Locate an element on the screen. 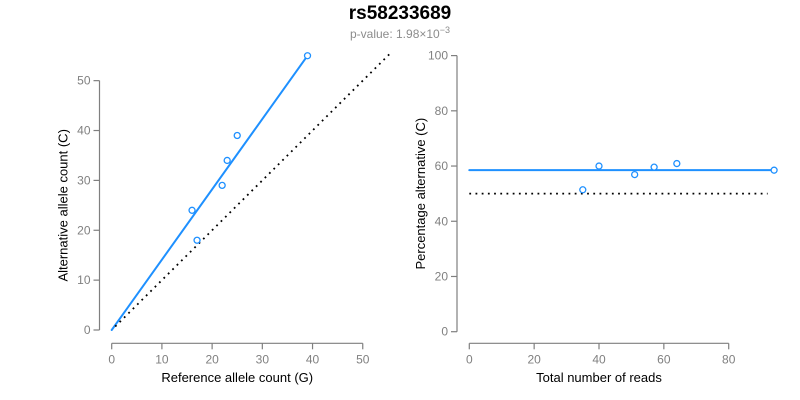  y-tick-label: 60 is located at coordinates (442, 166).